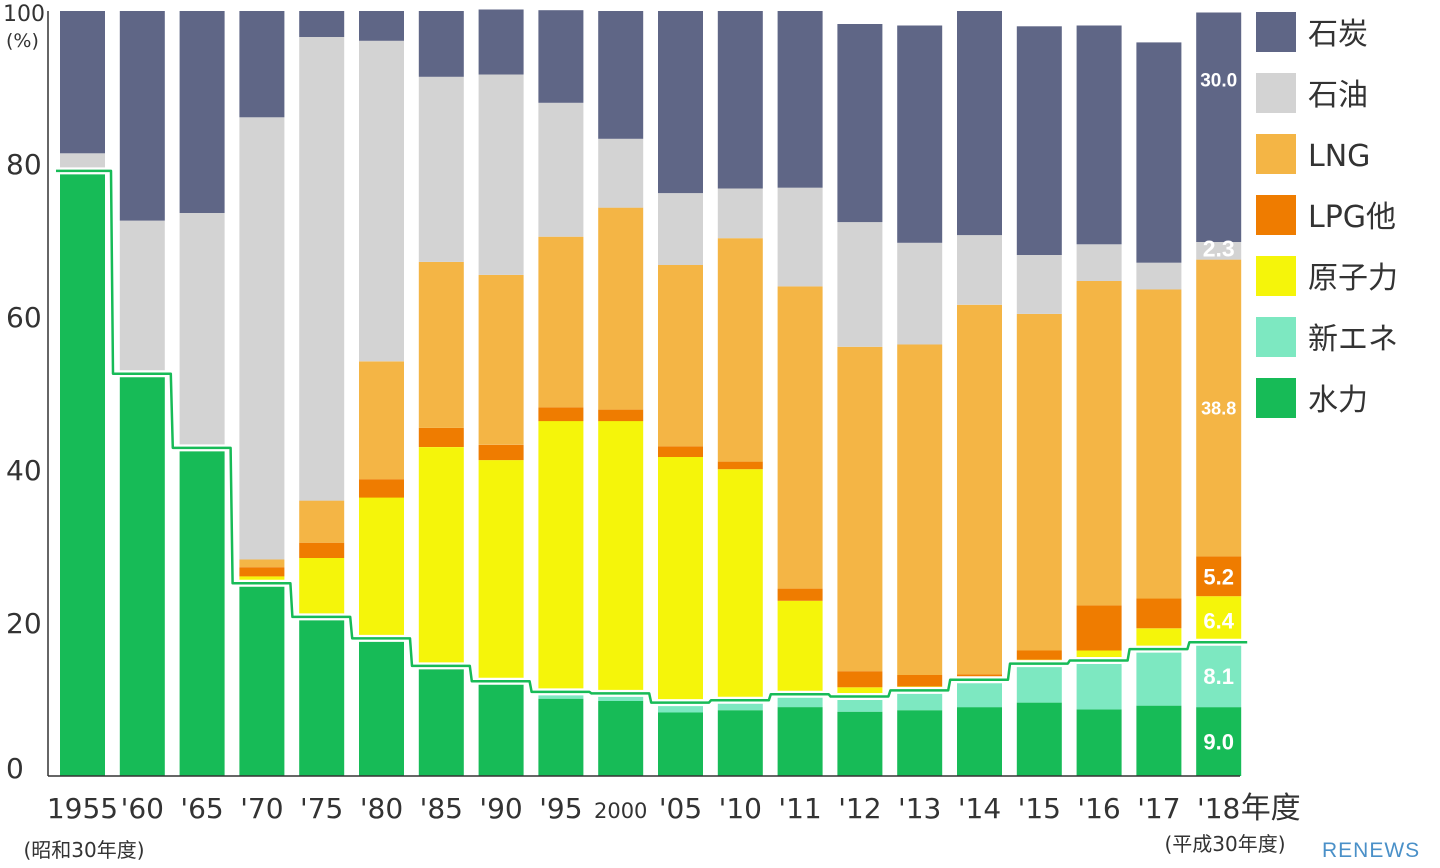 The image size is (1440, 868). I want to click on x-tick-label: '70, so click(261, 808).